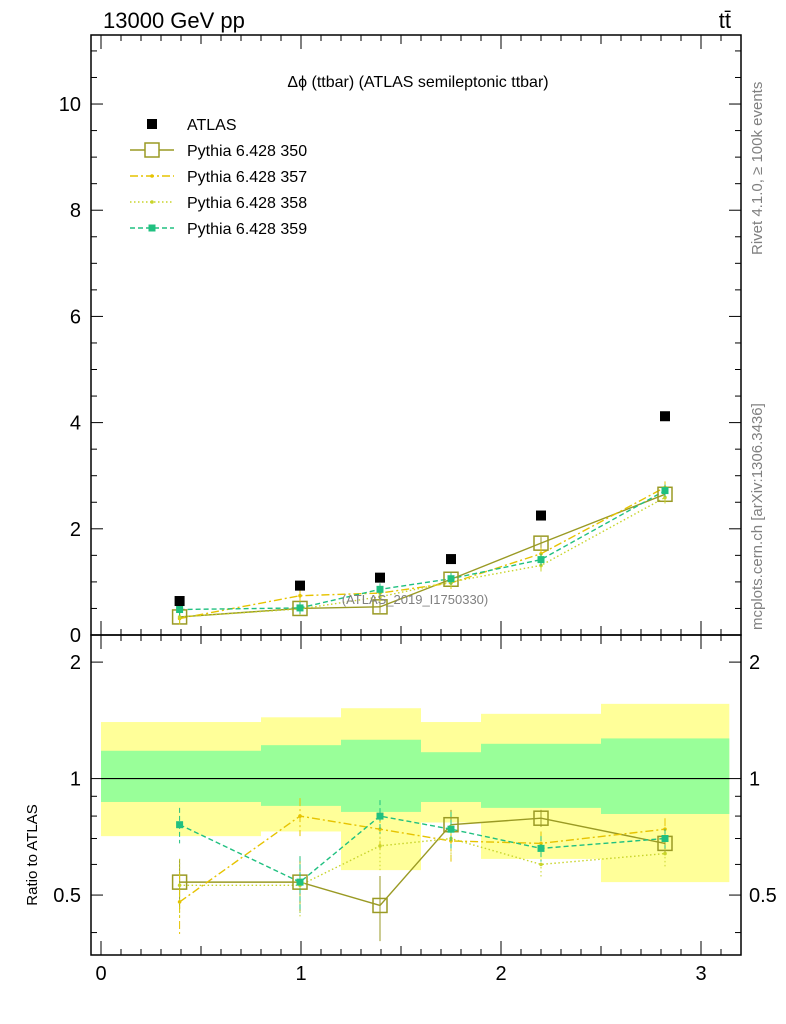 The height and width of the screenshot is (1024, 786). Describe the element at coordinates (300, 974) in the screenshot. I see `xtick-label: 1` at that location.